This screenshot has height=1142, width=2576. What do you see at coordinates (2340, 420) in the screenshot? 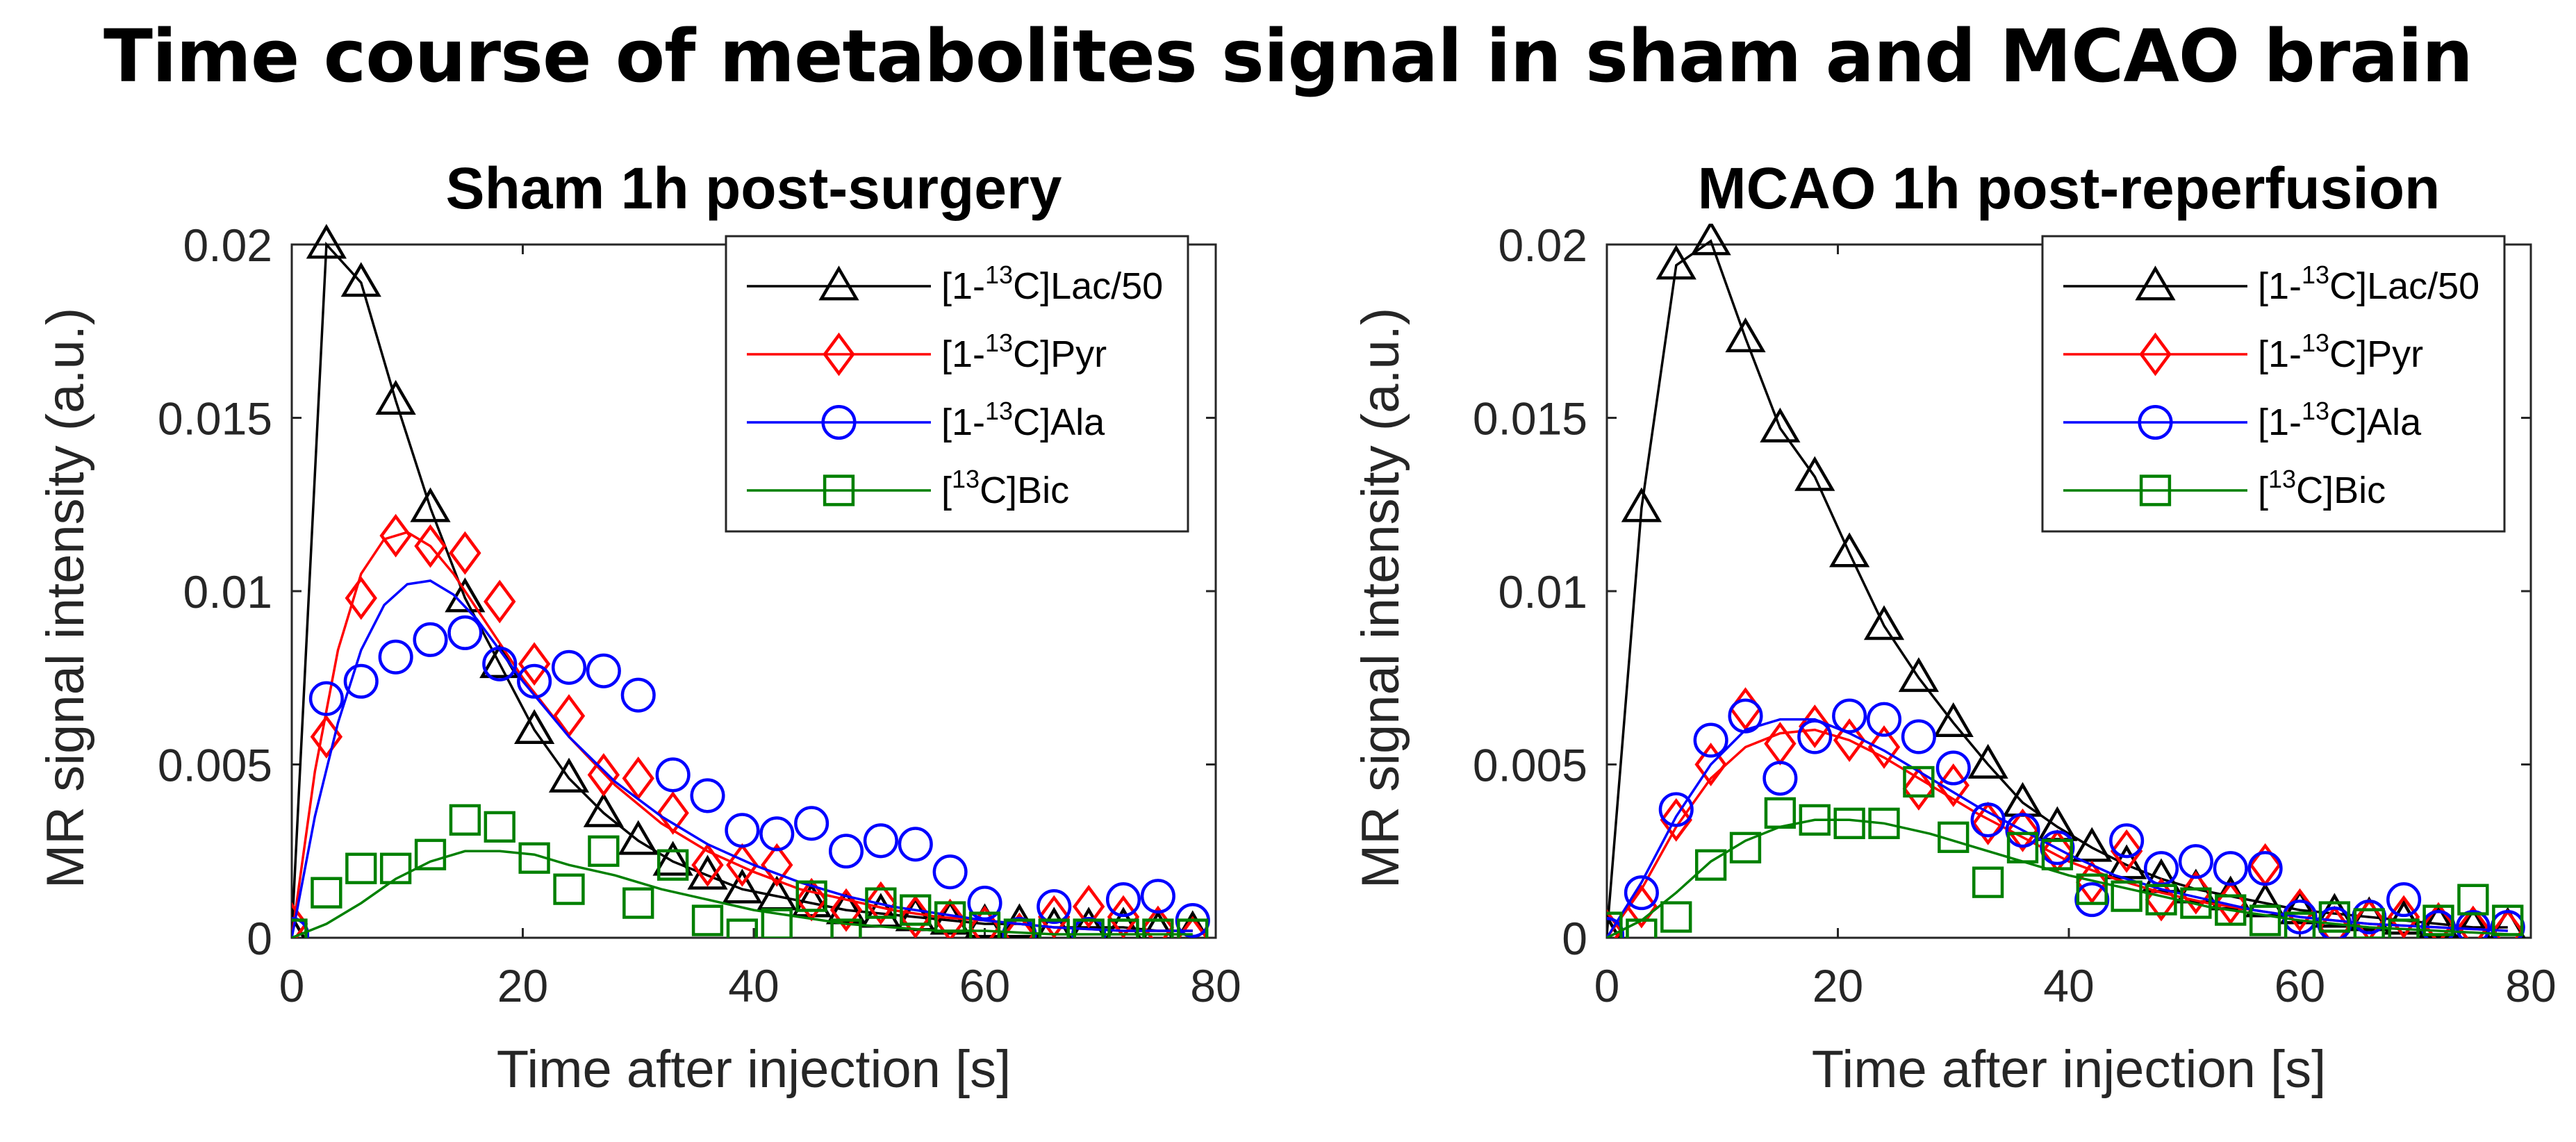
I see `legend-label-ala: [1-13C]Ala` at bounding box center [2340, 420].